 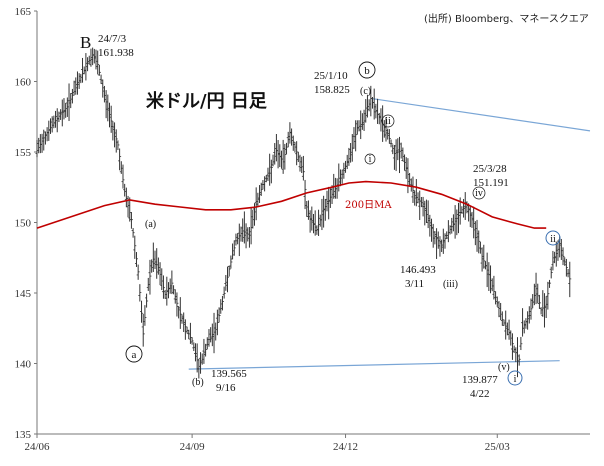 I want to click on wave-i-circle, so click(x=515, y=378).